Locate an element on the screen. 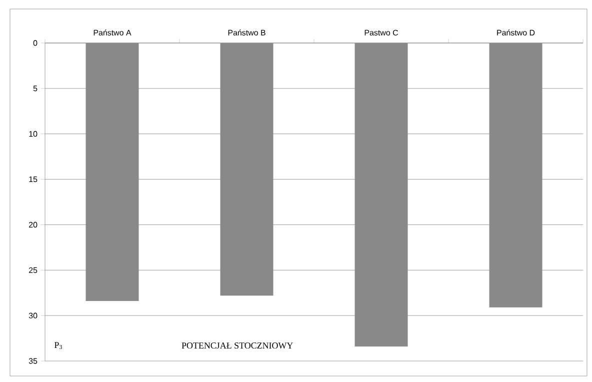 The height and width of the screenshot is (382, 592). text: POTENCJAŁ STOCZNIOWY is located at coordinates (237, 345).